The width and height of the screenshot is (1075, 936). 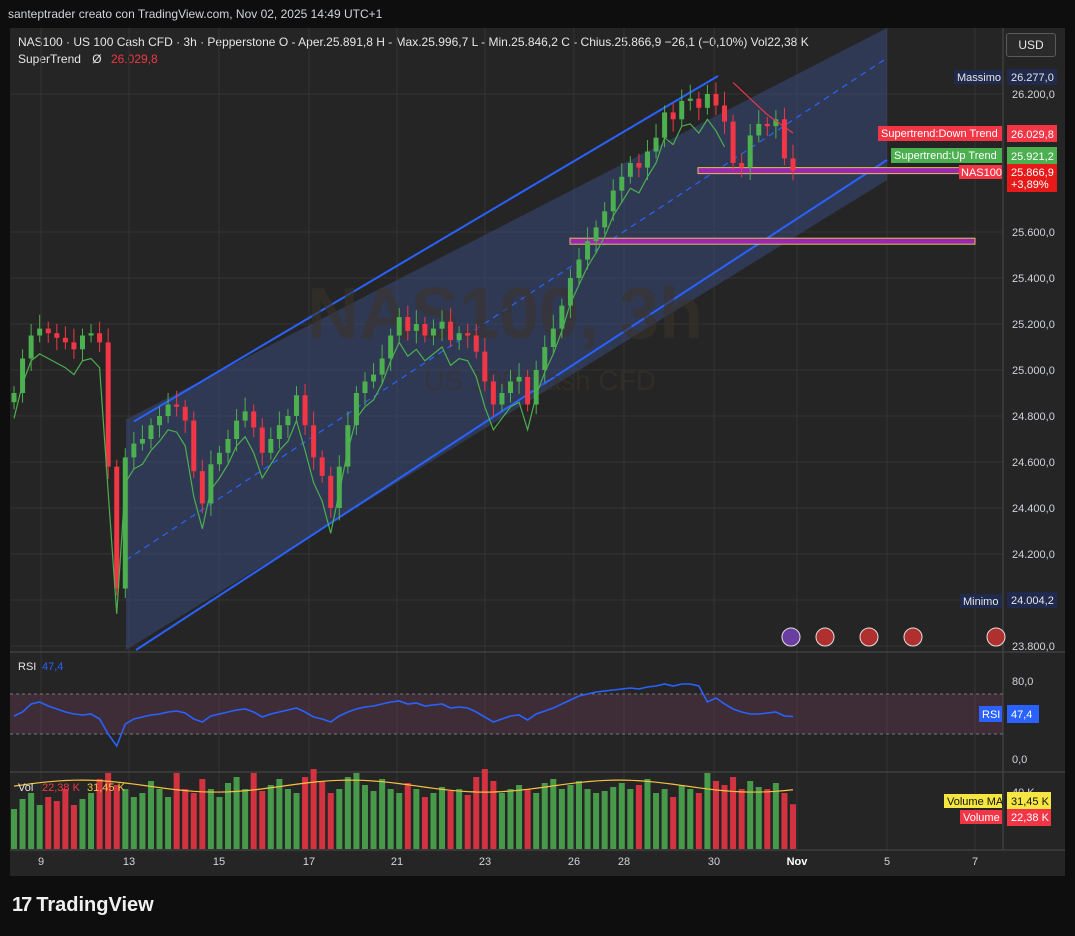 I want to click on volume-ma-tag-value-box, so click(x=1029, y=800).